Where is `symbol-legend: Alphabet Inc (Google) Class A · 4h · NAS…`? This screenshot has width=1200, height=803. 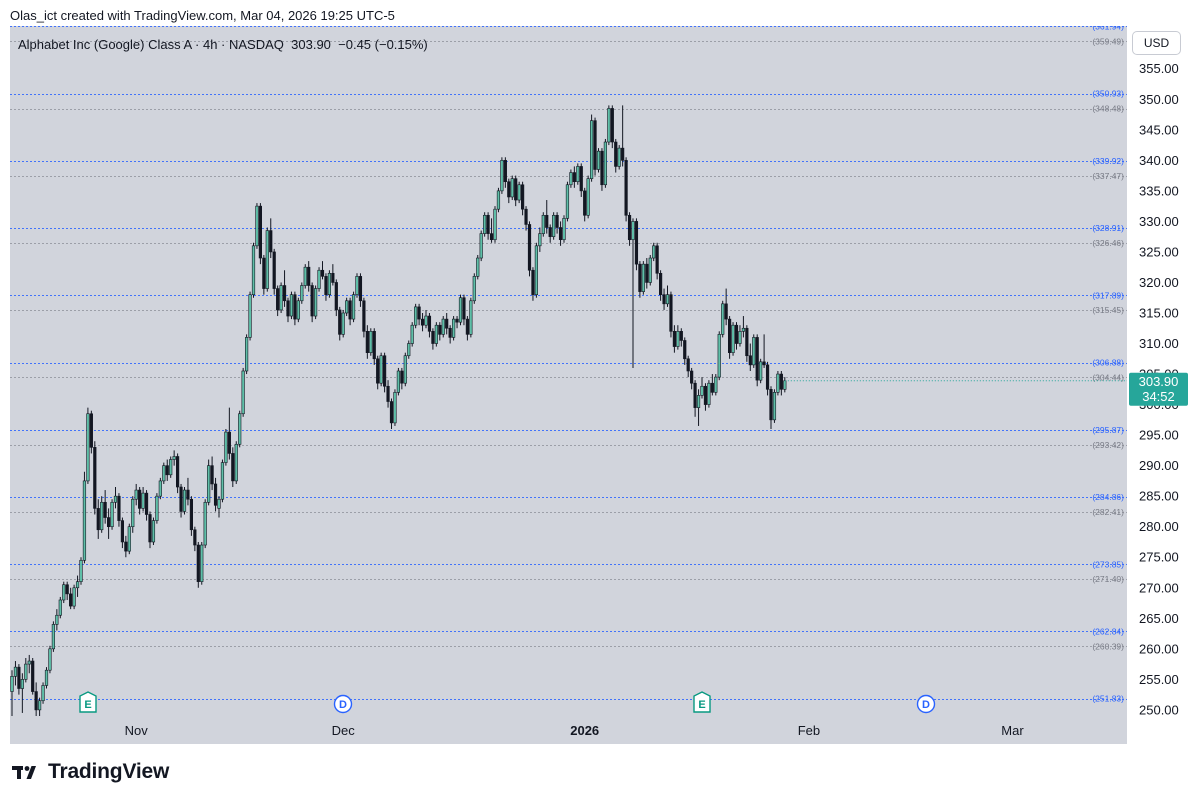
symbol-legend: Alphabet Inc (Google) Class A · 4h · NAS… is located at coordinates (223, 44).